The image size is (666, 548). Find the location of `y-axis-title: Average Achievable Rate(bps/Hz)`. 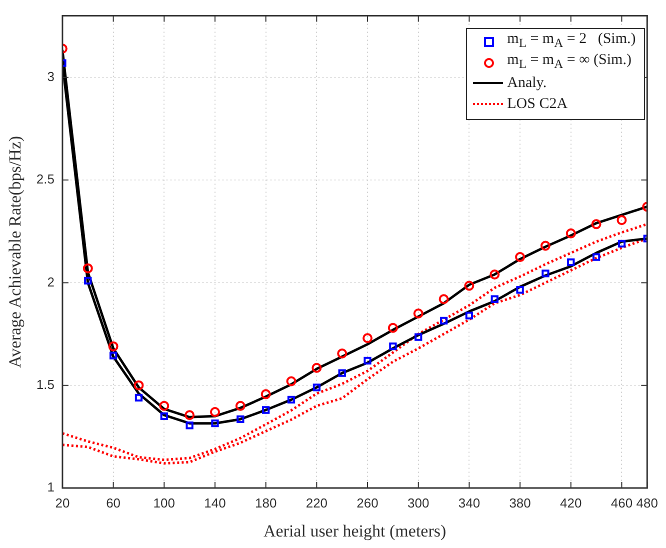

y-axis-title: Average Achievable Rate(bps/Hz) is located at coordinates (15, 252).